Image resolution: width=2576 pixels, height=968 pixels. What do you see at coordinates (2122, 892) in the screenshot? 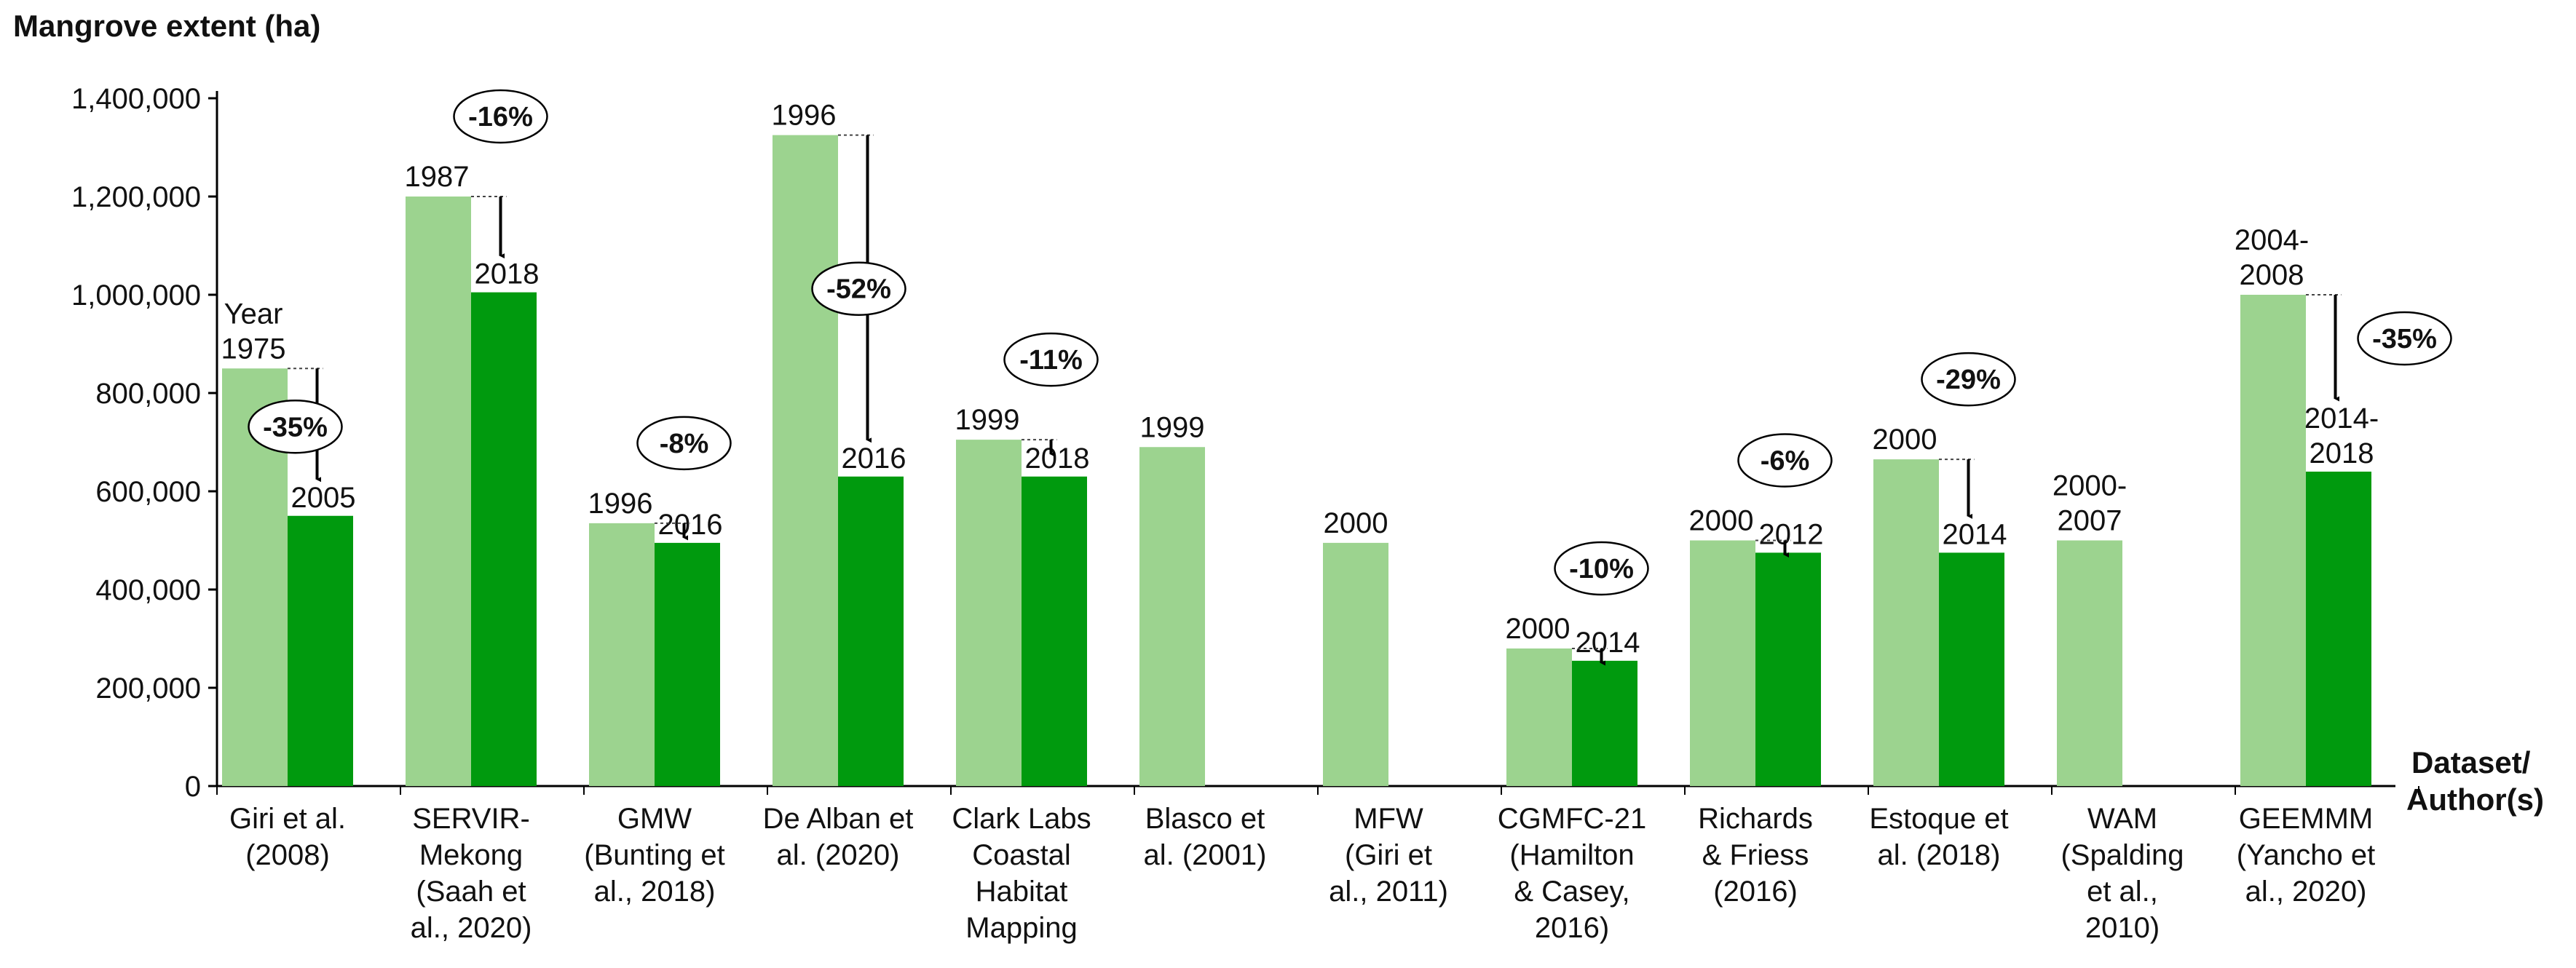
I see `category-label: et al.,` at bounding box center [2122, 892].